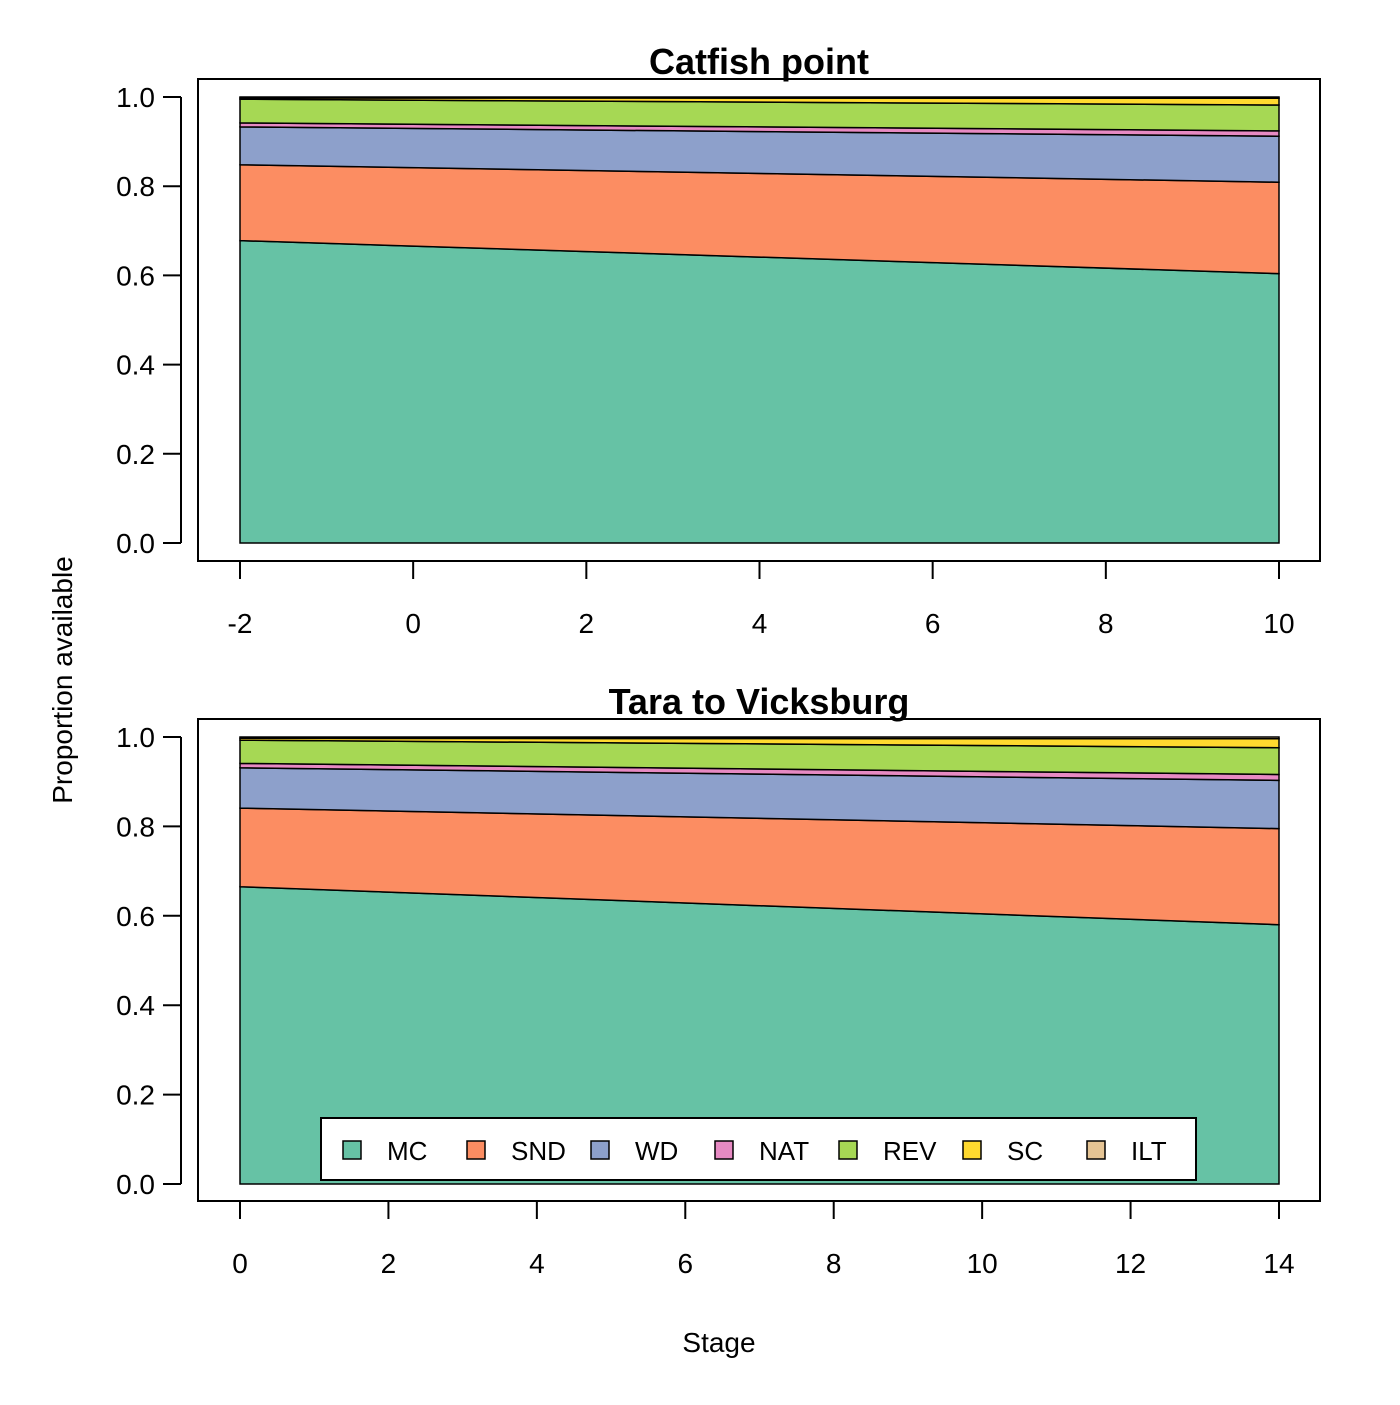  What do you see at coordinates (718, 1342) in the screenshot?
I see `x-axis-label: Stage` at bounding box center [718, 1342].